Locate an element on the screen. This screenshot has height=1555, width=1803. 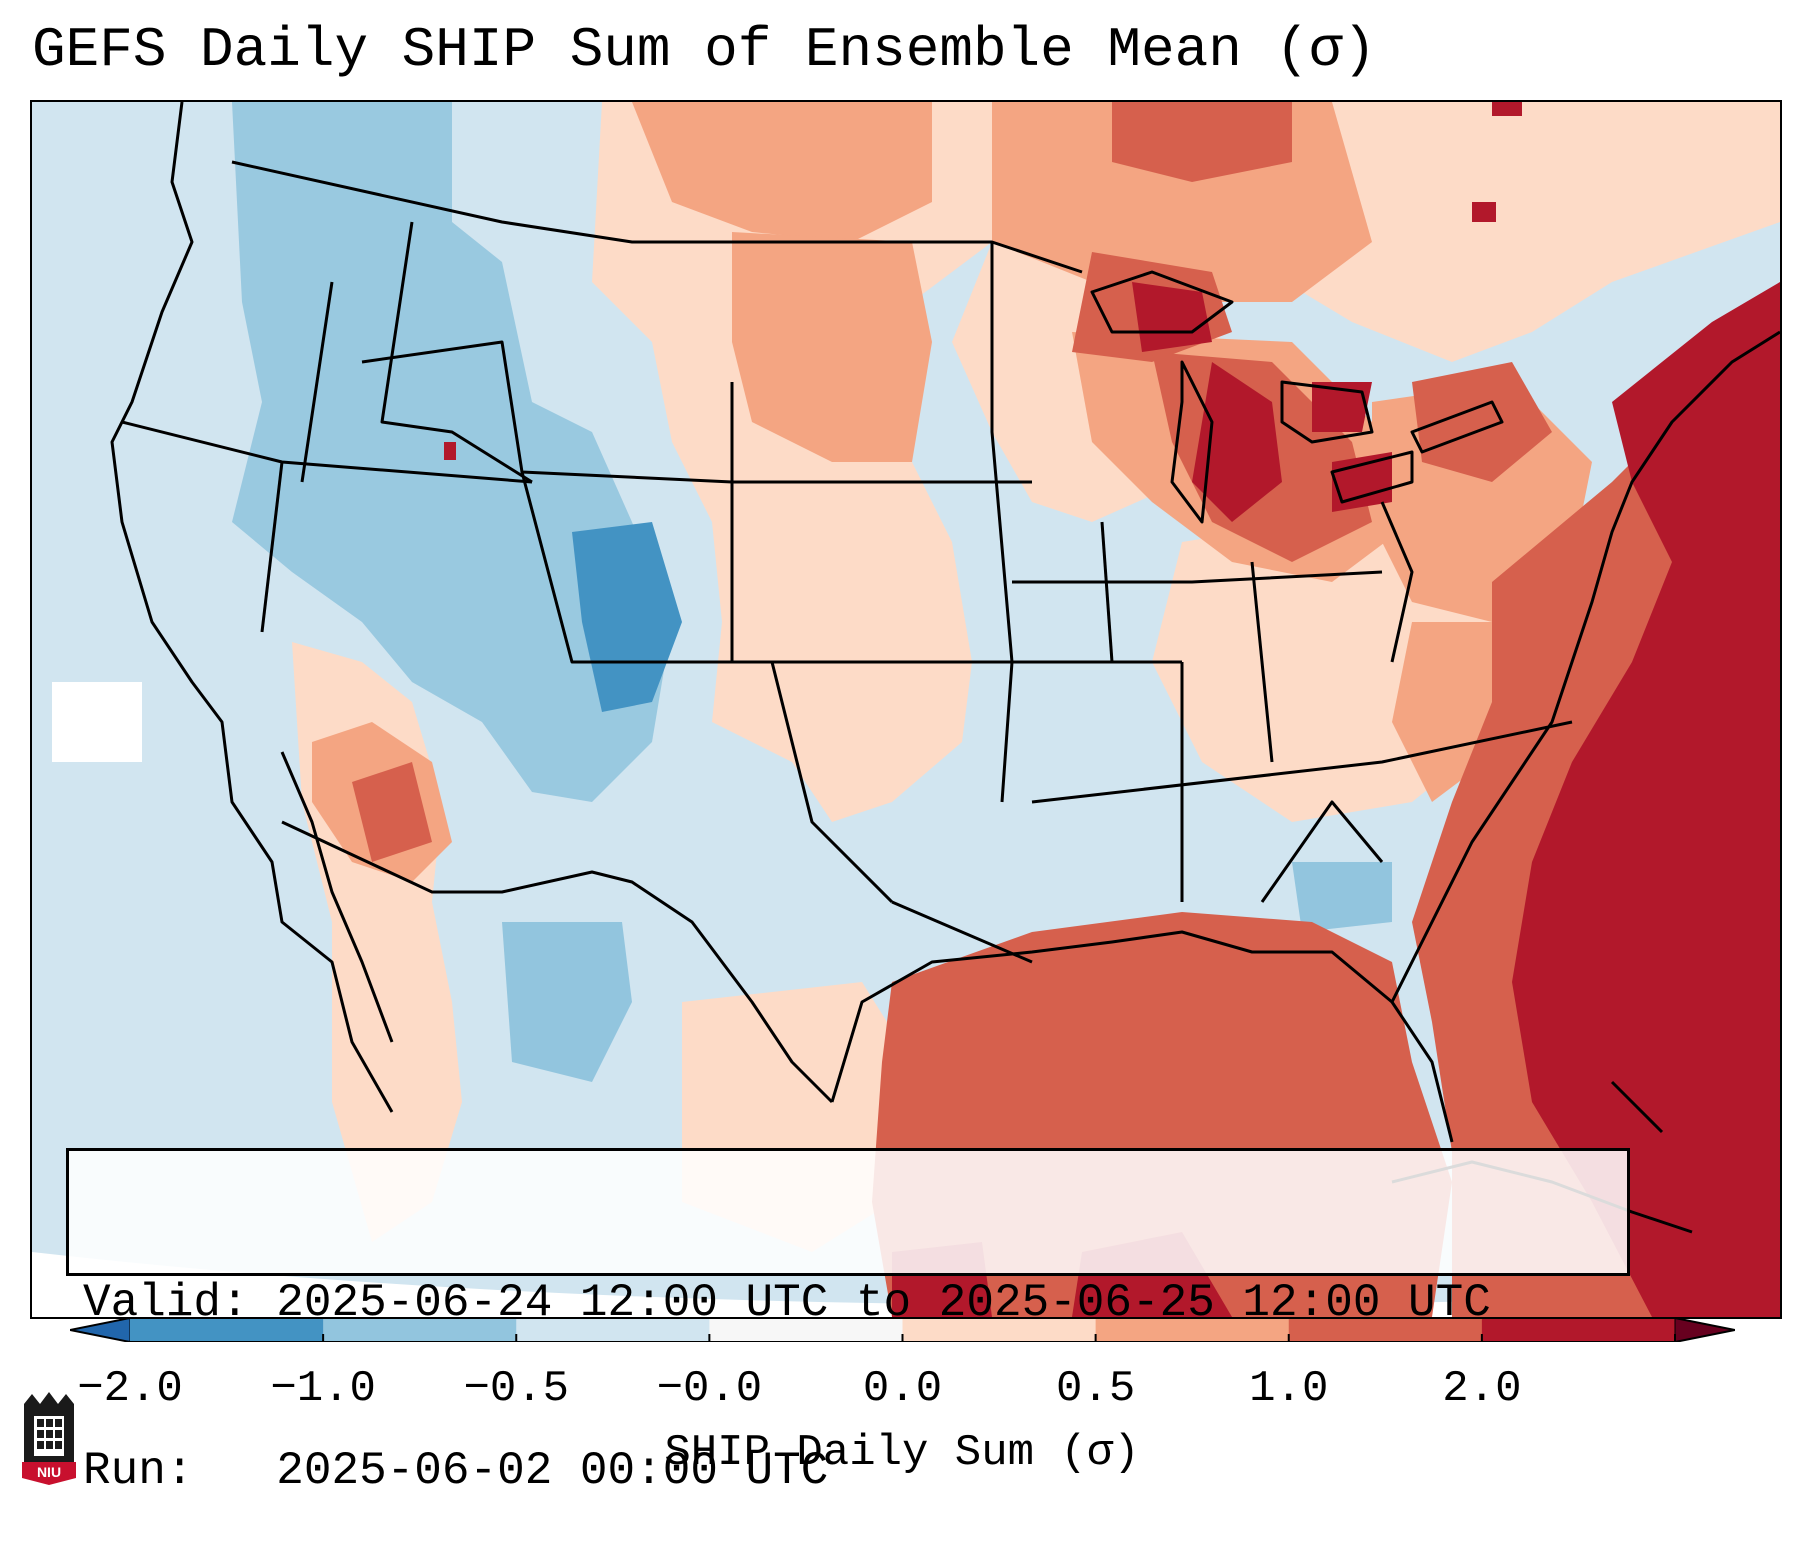
run-row: Run: 2025-06-02 00:00 UTC is located at coordinates (848, 1471).